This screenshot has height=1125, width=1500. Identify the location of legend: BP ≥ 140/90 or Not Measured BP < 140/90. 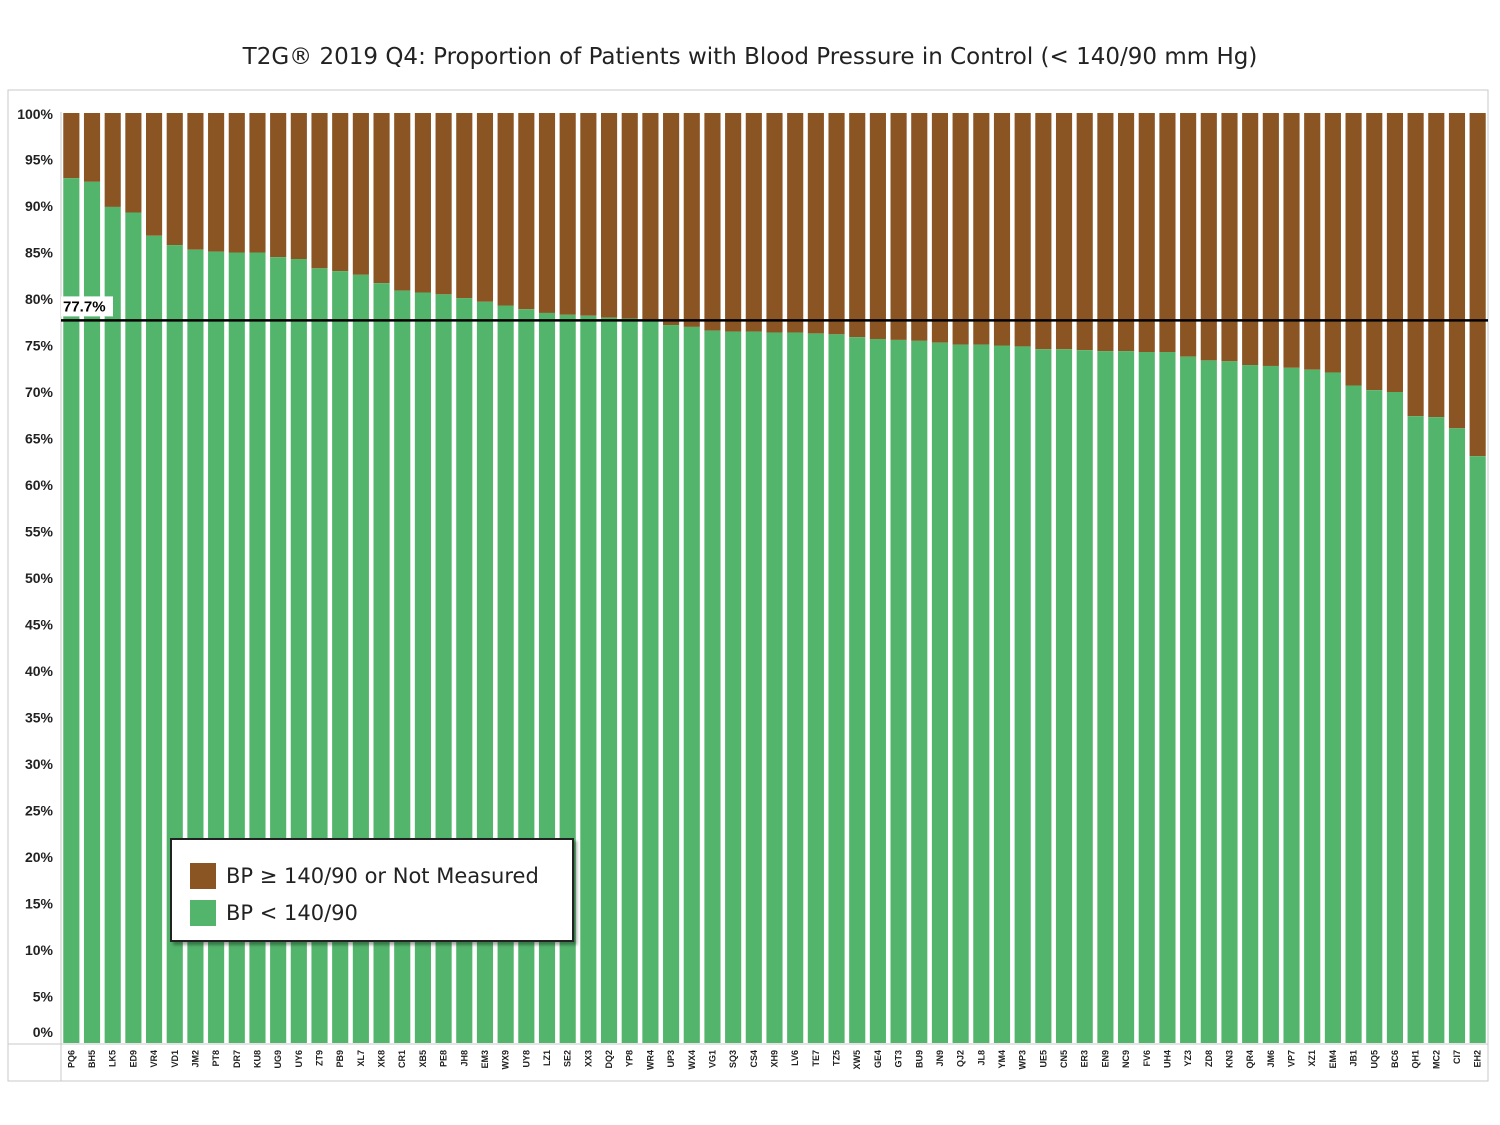
(372, 890).